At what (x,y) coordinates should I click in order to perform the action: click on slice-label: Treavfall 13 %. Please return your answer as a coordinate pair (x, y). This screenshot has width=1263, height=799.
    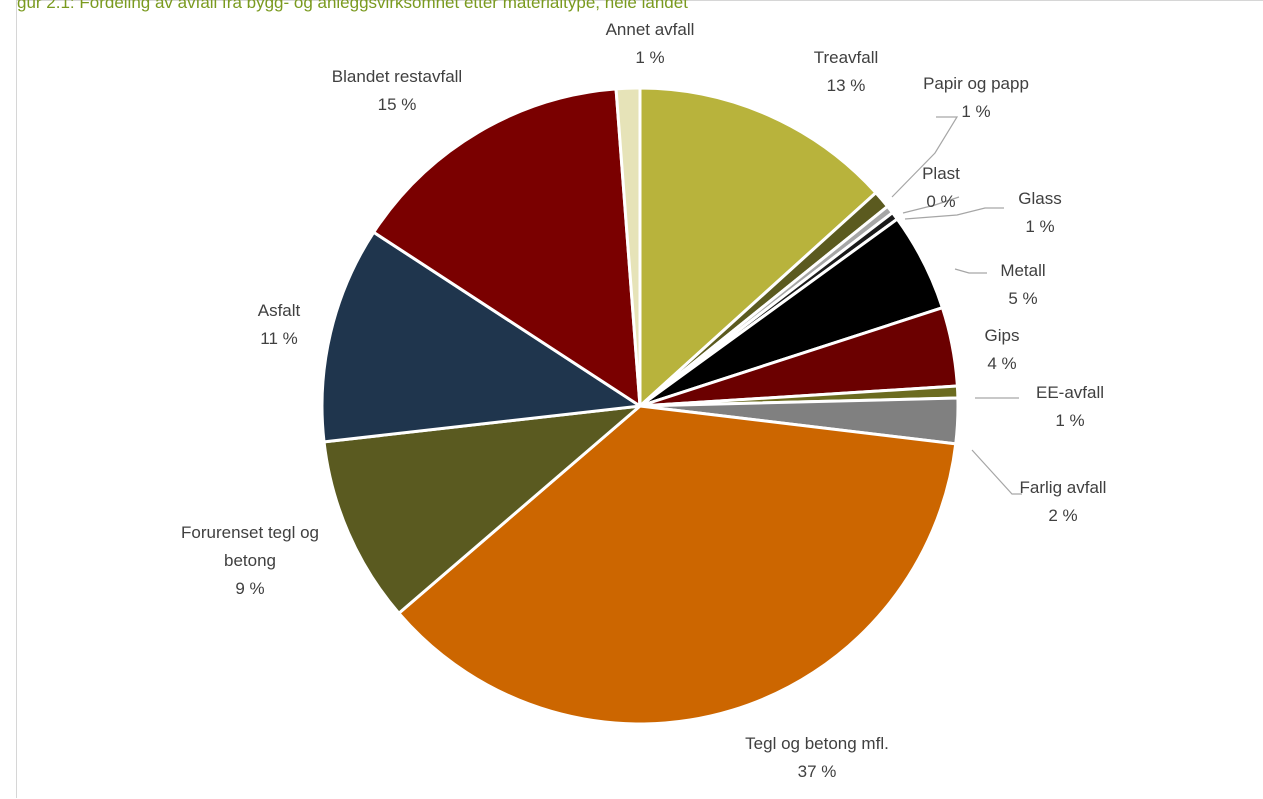
    Looking at the image, I should click on (846, 71).